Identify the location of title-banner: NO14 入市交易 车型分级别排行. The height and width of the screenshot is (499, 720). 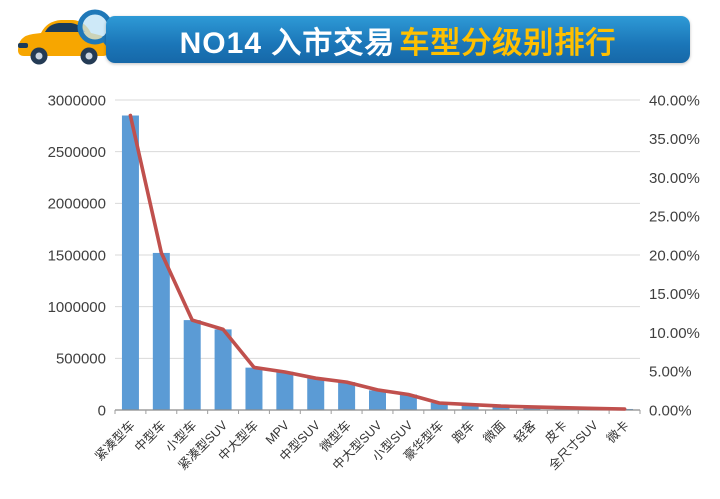
(398, 39).